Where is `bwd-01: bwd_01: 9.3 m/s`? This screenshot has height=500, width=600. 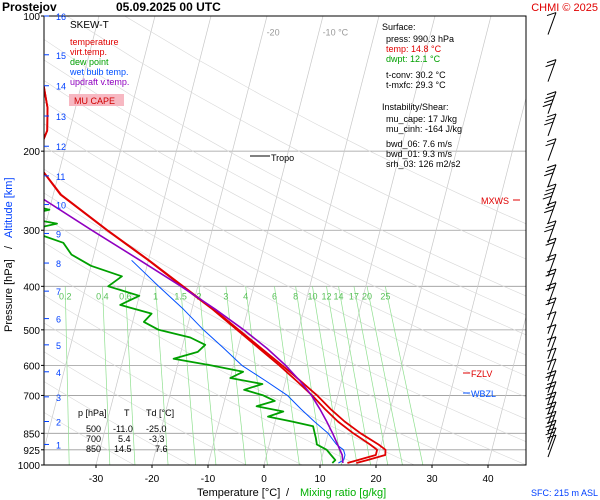 bwd-01: bwd_01: 9.3 m/s is located at coordinates (419, 154).